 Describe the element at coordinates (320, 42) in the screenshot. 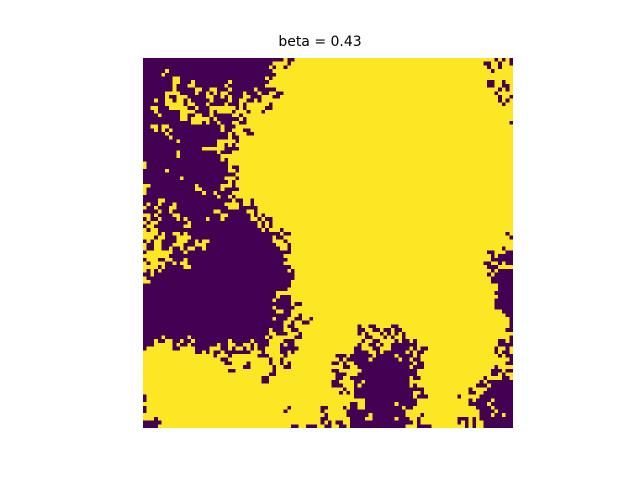

I see `chart-title: beta = 0.43` at that location.